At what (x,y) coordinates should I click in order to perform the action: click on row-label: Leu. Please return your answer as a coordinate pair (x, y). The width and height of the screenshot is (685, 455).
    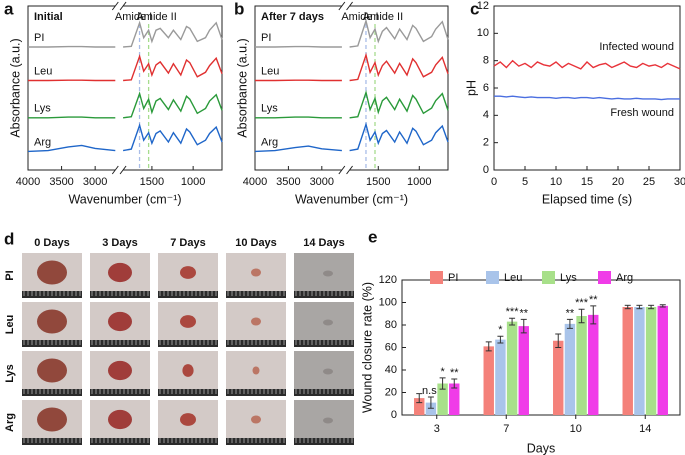
    Looking at the image, I should click on (10, 325).